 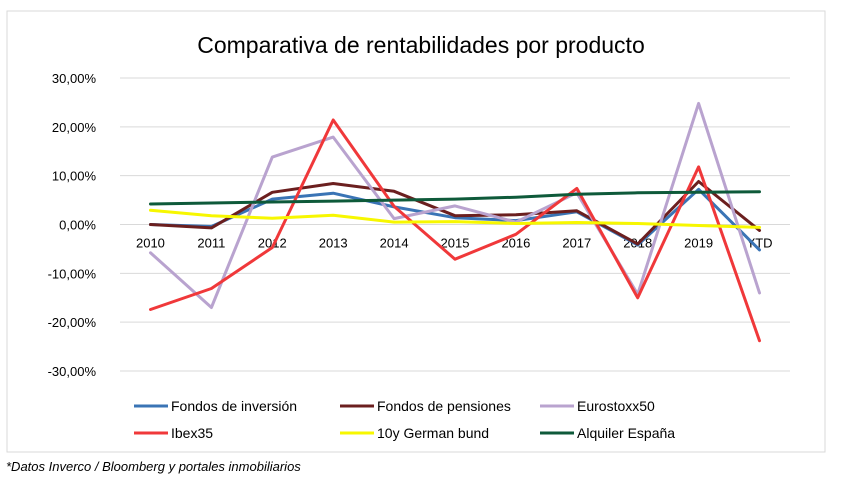 I want to click on legend-label: Alquiler España, so click(x=626, y=433).